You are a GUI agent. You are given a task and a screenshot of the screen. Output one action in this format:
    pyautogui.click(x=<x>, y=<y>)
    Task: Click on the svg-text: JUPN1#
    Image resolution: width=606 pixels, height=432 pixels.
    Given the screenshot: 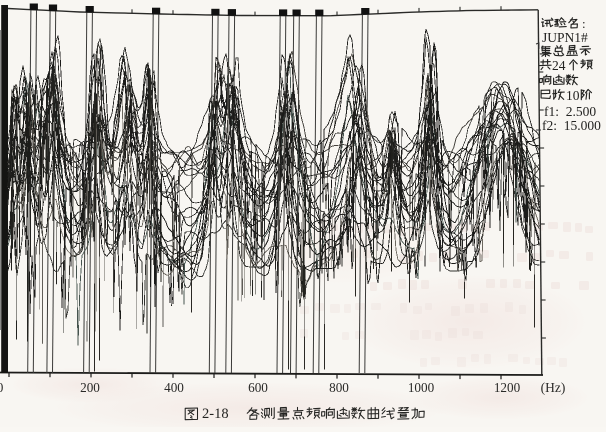 What is the action you would take?
    pyautogui.click(x=565, y=37)
    